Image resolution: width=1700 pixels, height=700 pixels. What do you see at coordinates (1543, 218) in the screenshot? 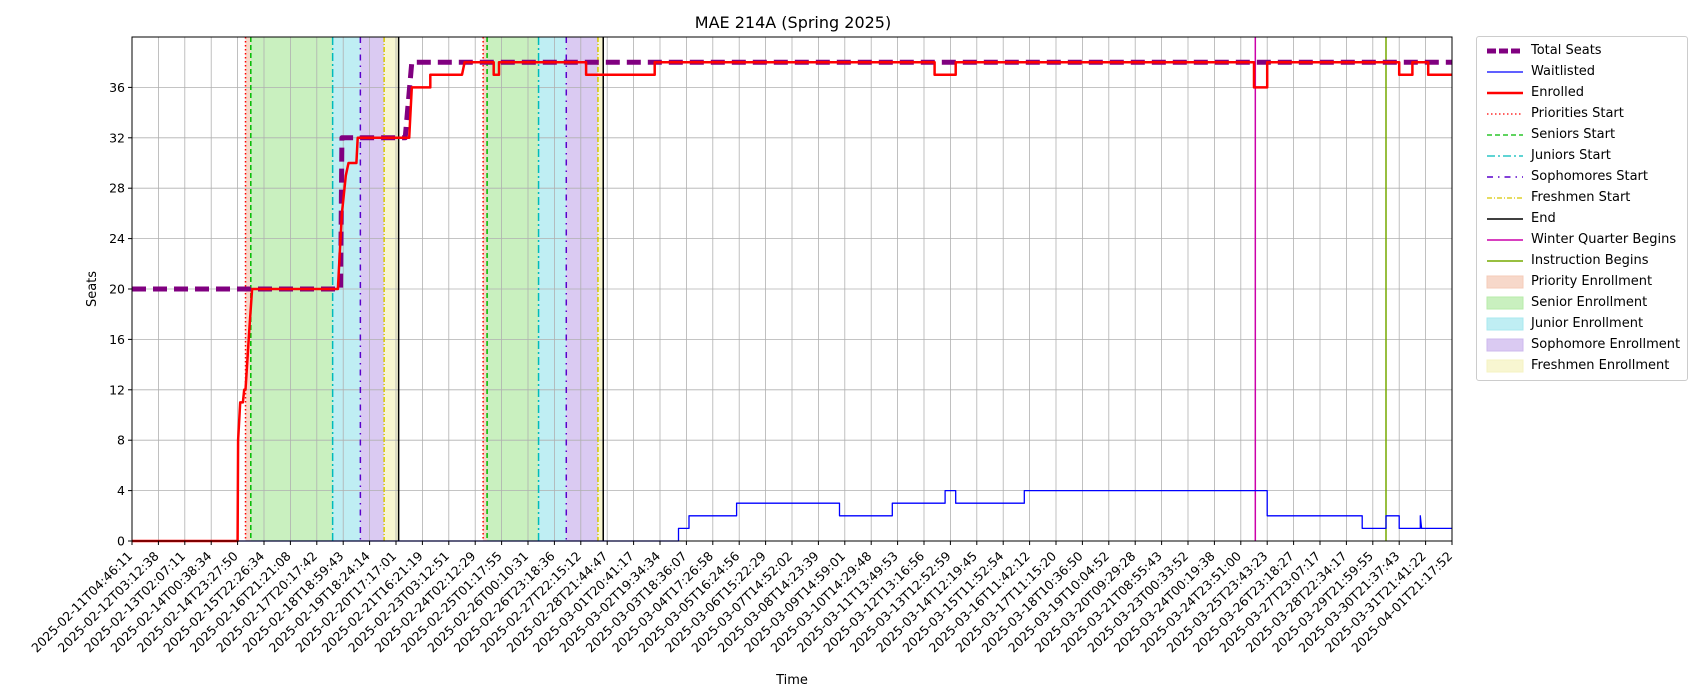
I see `legend-label: End` at bounding box center [1543, 218].